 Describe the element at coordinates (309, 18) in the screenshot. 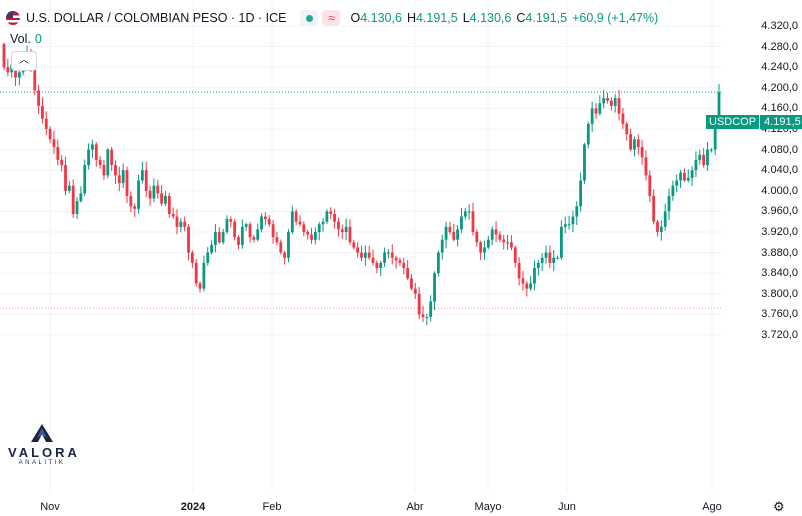

I see `market-open-icon` at that location.